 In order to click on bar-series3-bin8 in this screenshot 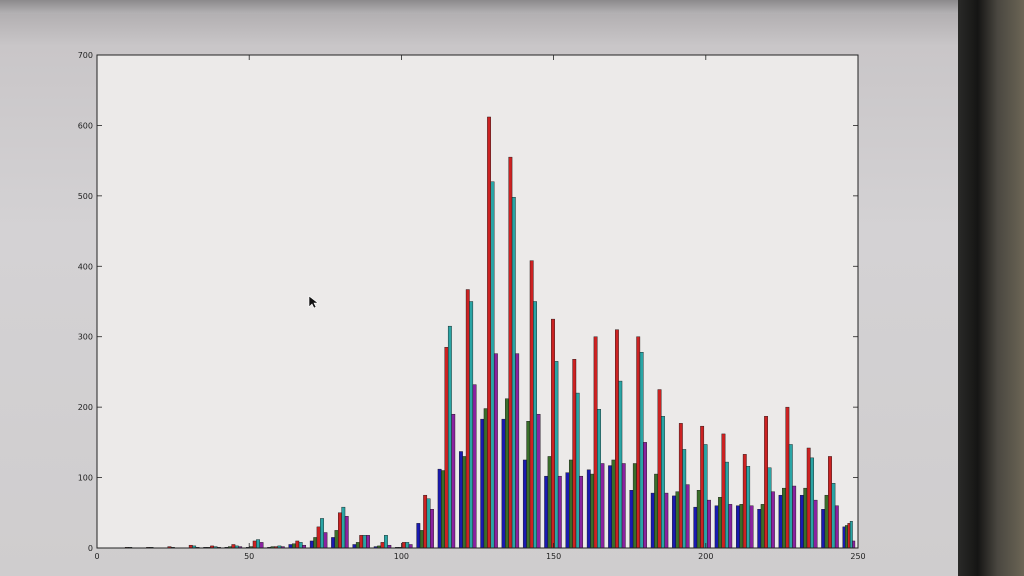, I will do `click(254, 544)`.